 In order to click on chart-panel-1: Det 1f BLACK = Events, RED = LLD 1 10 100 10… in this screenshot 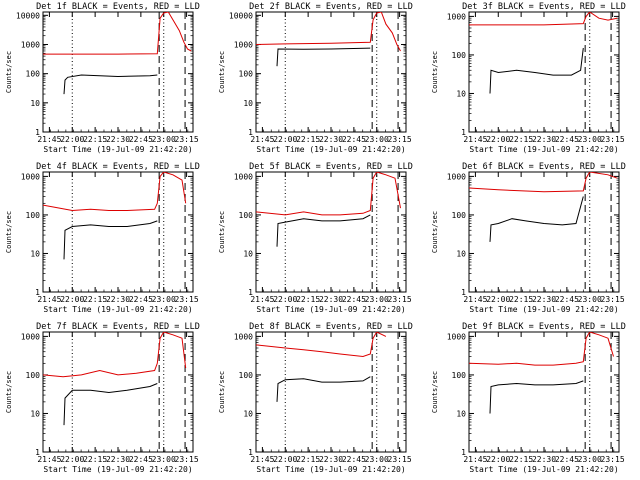, I will do `click(102, 78)`.